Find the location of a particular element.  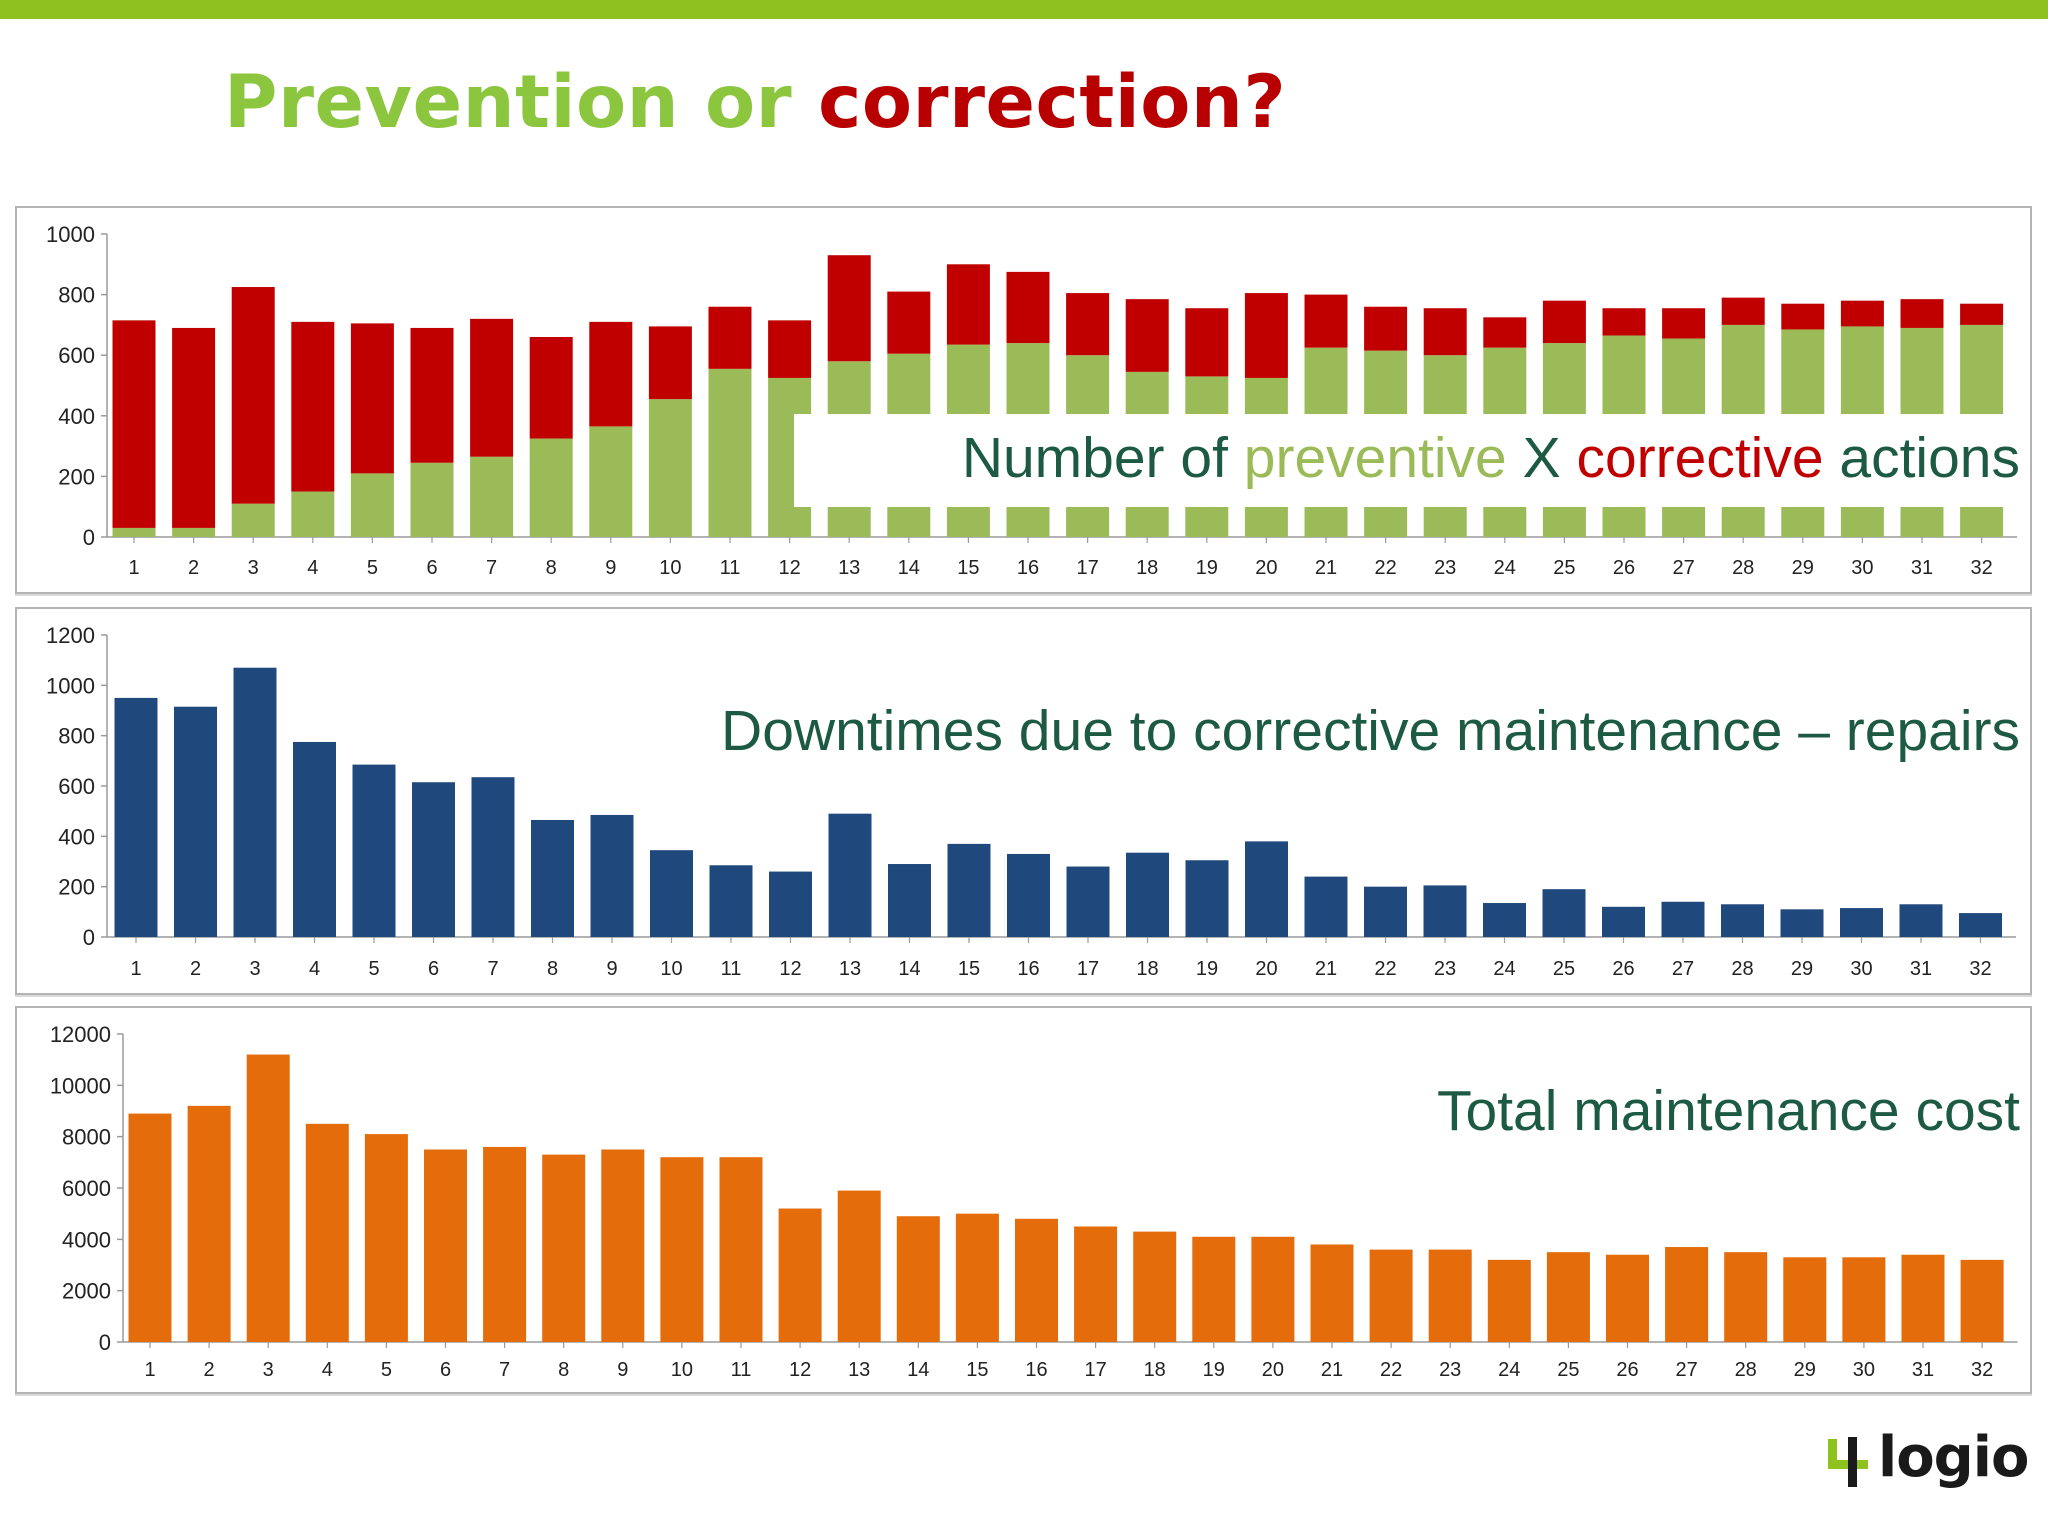

x-tick-label: 17 is located at coordinates (1087, 568).